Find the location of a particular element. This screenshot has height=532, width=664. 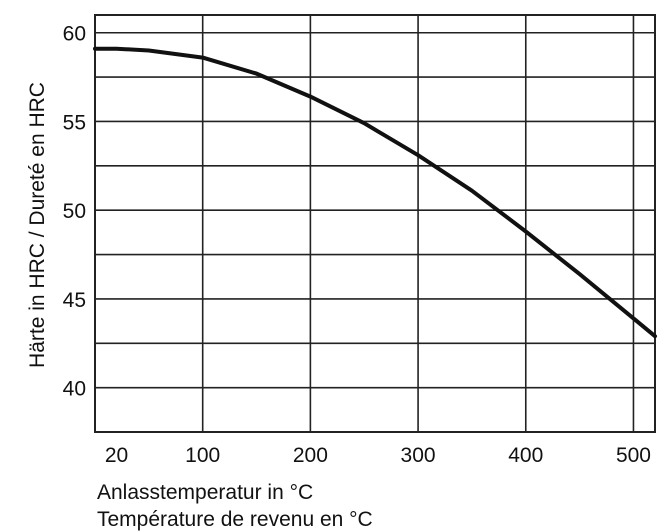

x-axis-title-fr: Température de revenu en °C is located at coordinates (235, 519).